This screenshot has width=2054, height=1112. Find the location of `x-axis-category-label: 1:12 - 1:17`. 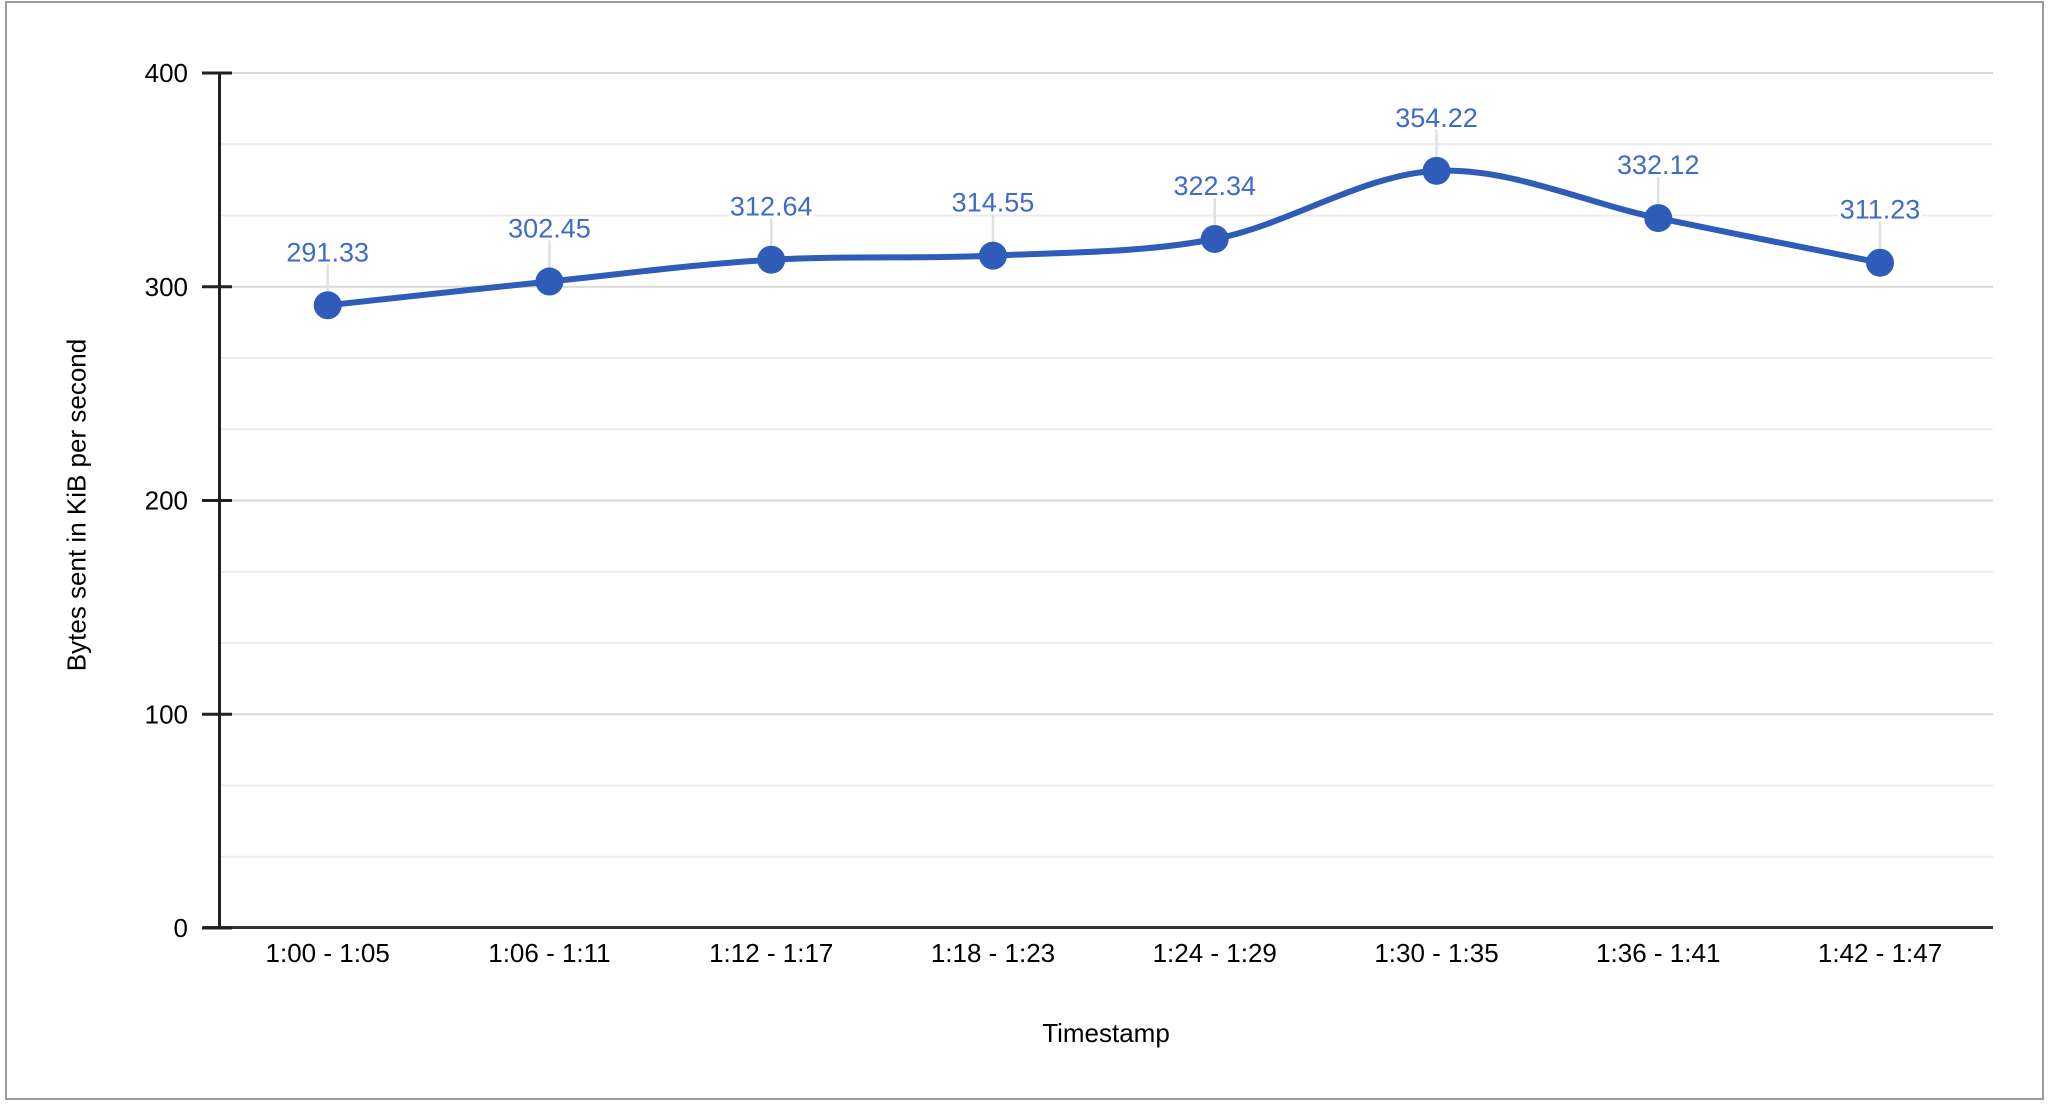

x-axis-category-label: 1:12 - 1:17 is located at coordinates (771, 953).